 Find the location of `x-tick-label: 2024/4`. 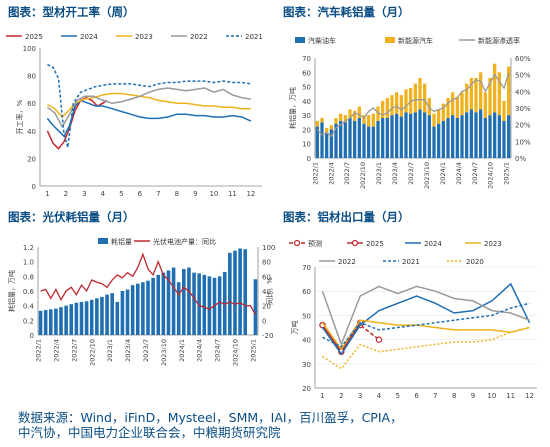

x-tick-label: 2024/4 is located at coordinates (200, 350).